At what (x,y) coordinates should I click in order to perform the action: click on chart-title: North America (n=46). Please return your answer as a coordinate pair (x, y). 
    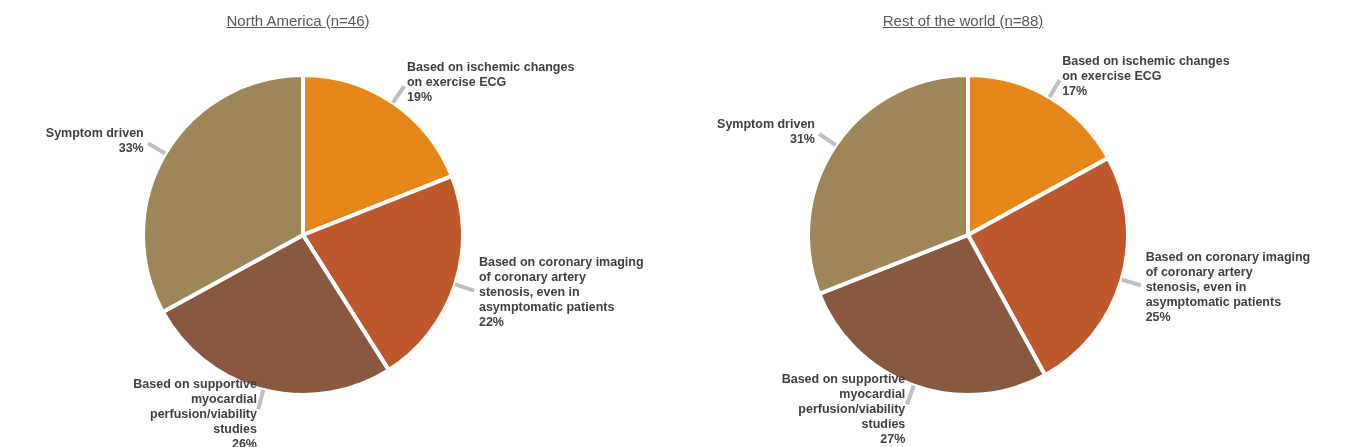
    Looking at the image, I should click on (298, 20).